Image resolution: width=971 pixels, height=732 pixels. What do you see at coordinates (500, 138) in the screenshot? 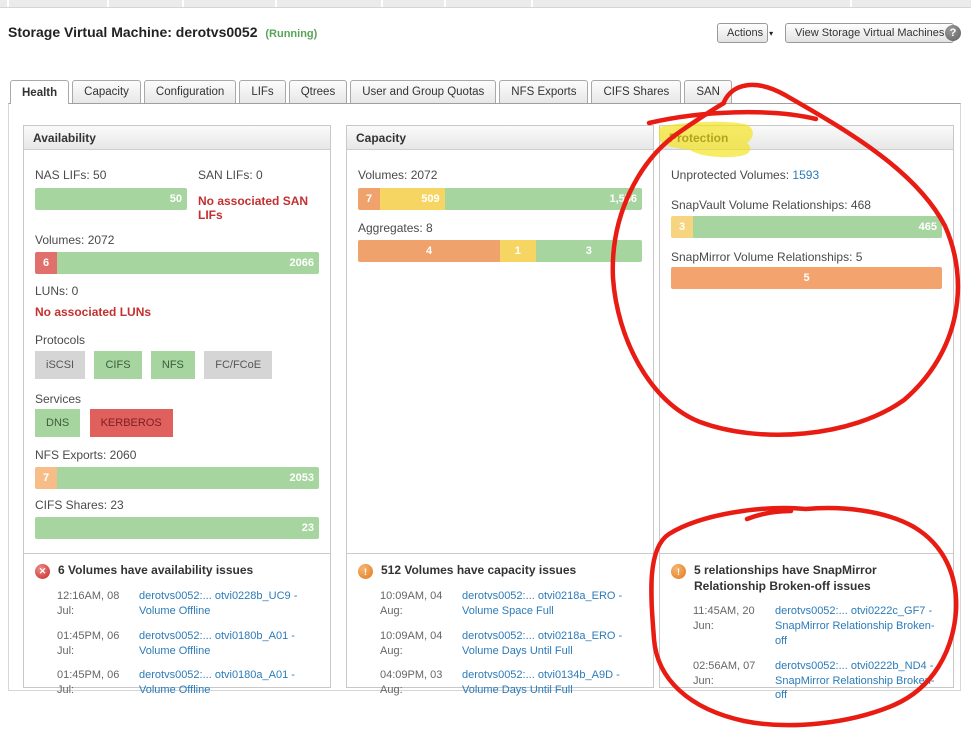
I see `capacity-panel-title: Capacity` at bounding box center [500, 138].